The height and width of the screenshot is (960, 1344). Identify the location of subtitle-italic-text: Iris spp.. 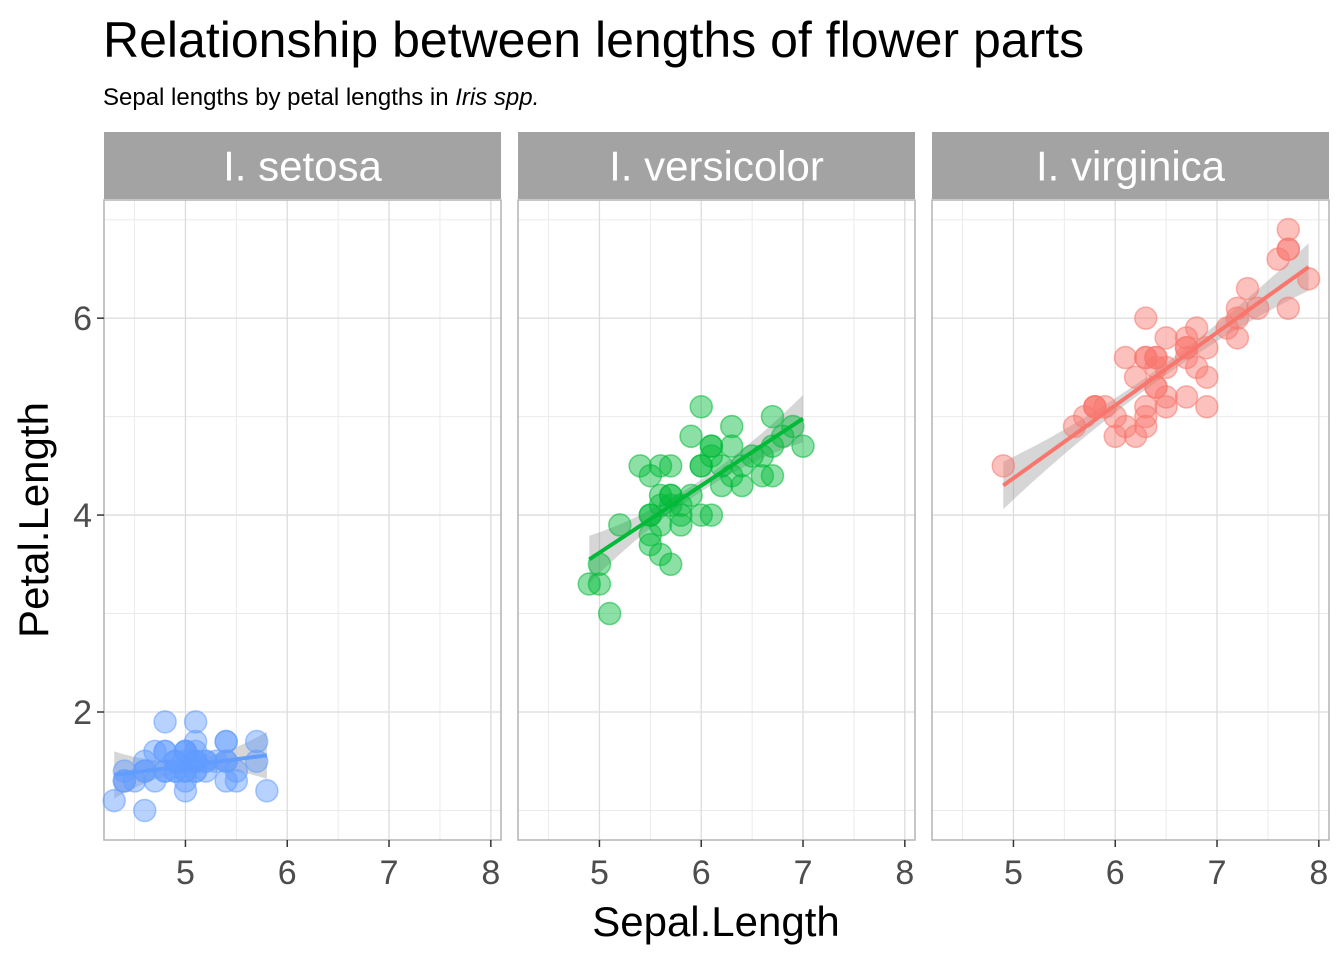
(497, 97).